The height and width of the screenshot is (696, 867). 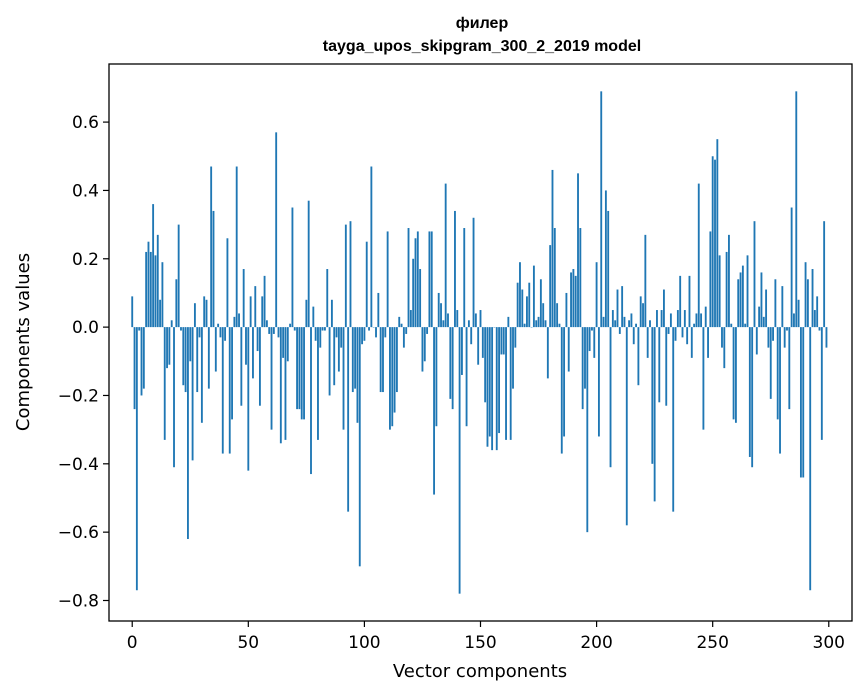 What do you see at coordinates (78, 465) in the screenshot?
I see `y-tick-label: −0.4` at bounding box center [78, 465].